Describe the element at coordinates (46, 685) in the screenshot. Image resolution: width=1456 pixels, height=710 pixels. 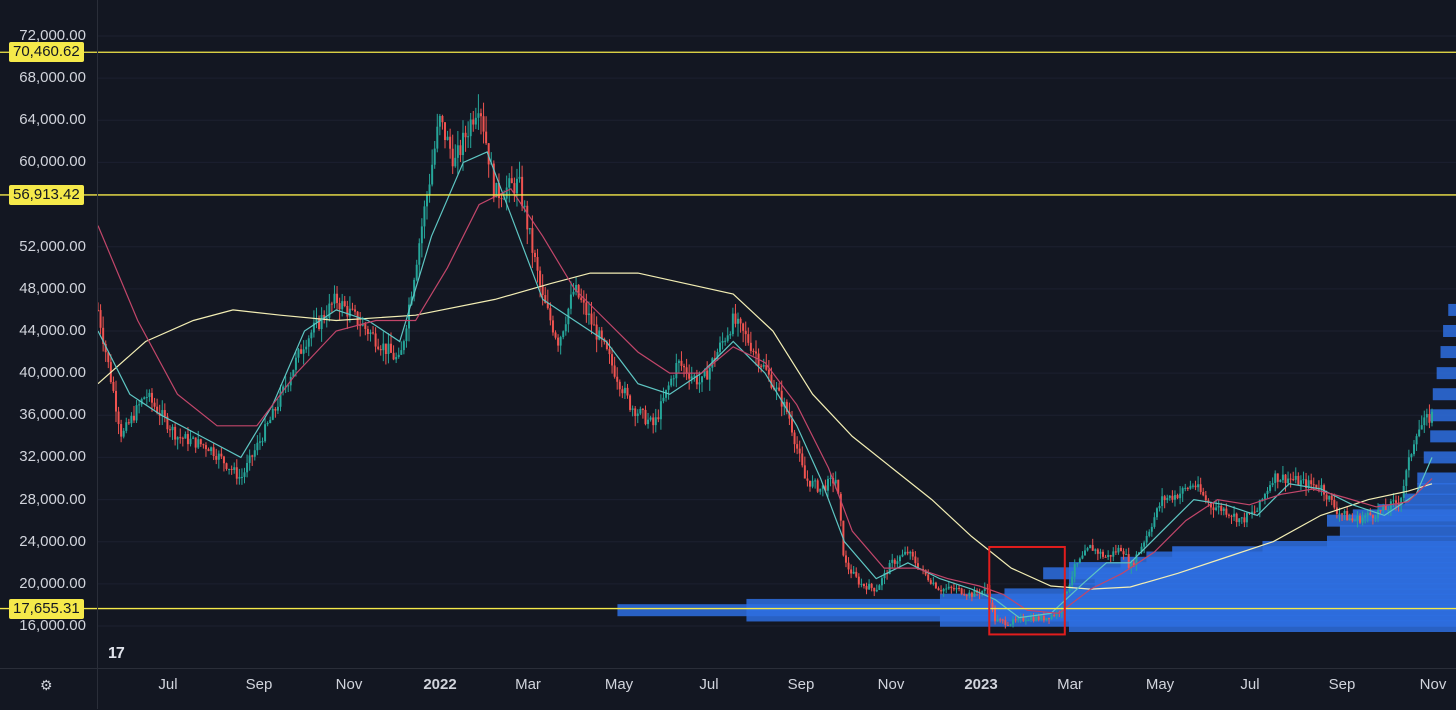
I see `settings-icon: ⚙` at that location.